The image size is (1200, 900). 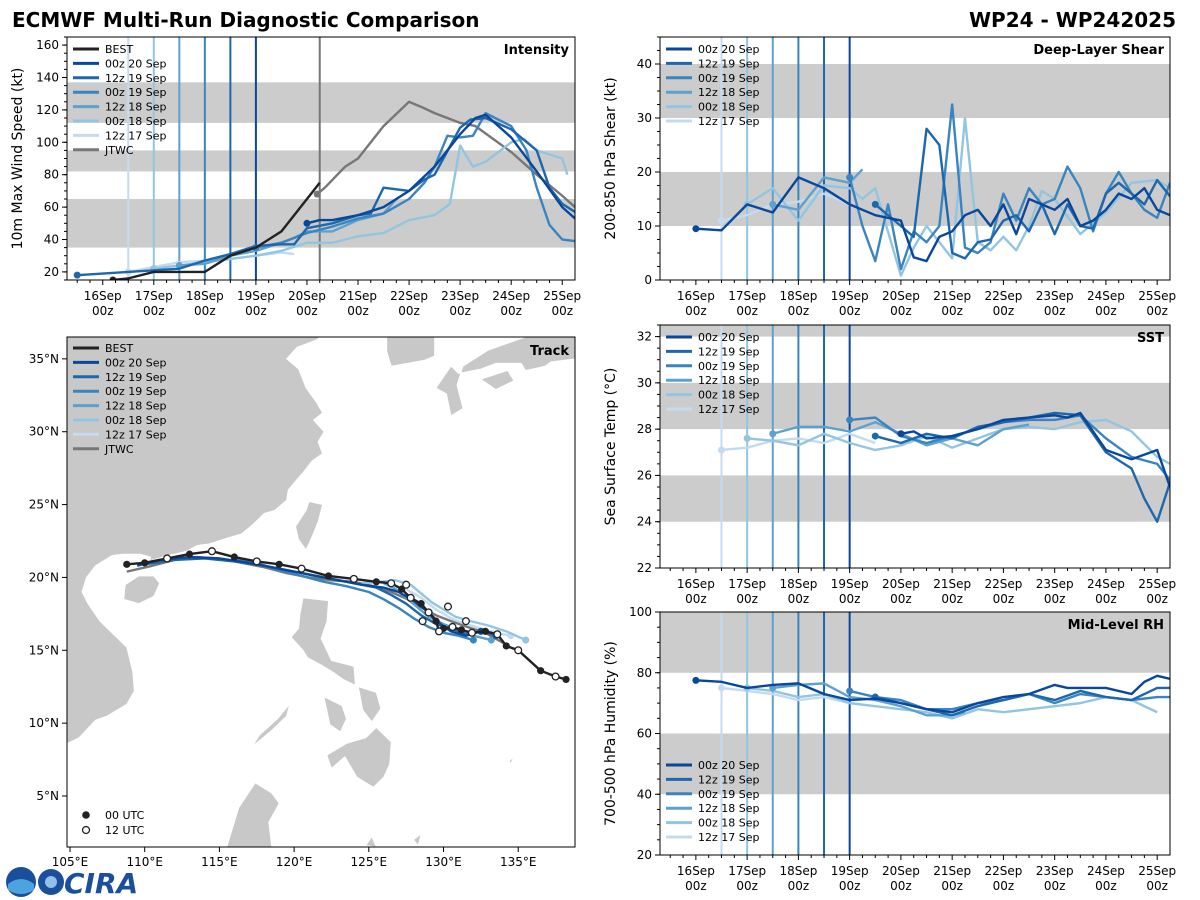 I want to click on sst-panel-title: SST, so click(x=1150, y=338).